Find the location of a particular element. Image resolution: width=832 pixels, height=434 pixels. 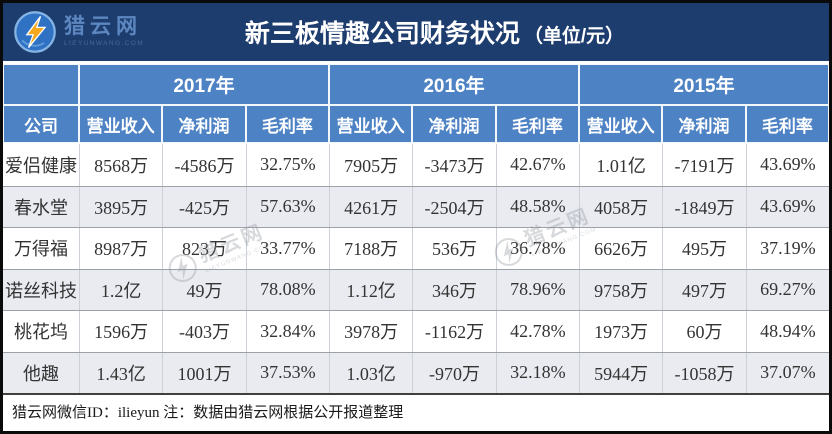

data-cell: 3978万 is located at coordinates (370, 331).